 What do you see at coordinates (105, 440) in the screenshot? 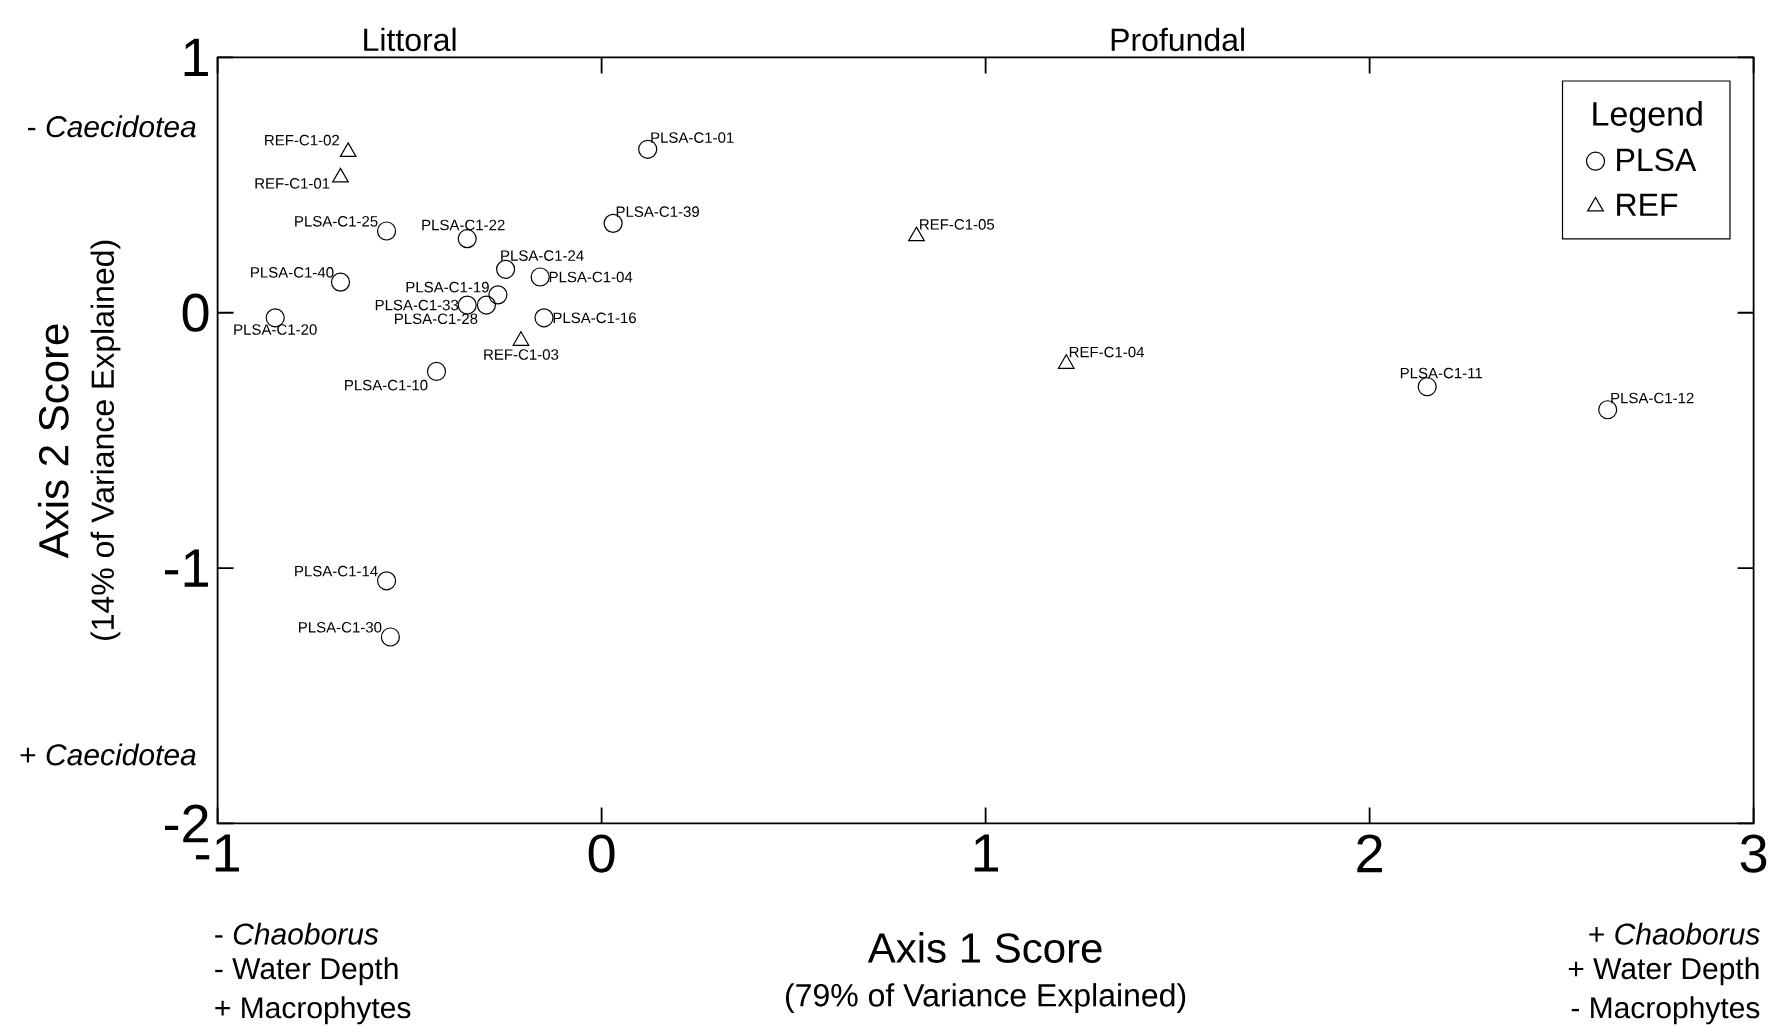
I see `text: (14% of Variance Explained)` at bounding box center [105, 440].